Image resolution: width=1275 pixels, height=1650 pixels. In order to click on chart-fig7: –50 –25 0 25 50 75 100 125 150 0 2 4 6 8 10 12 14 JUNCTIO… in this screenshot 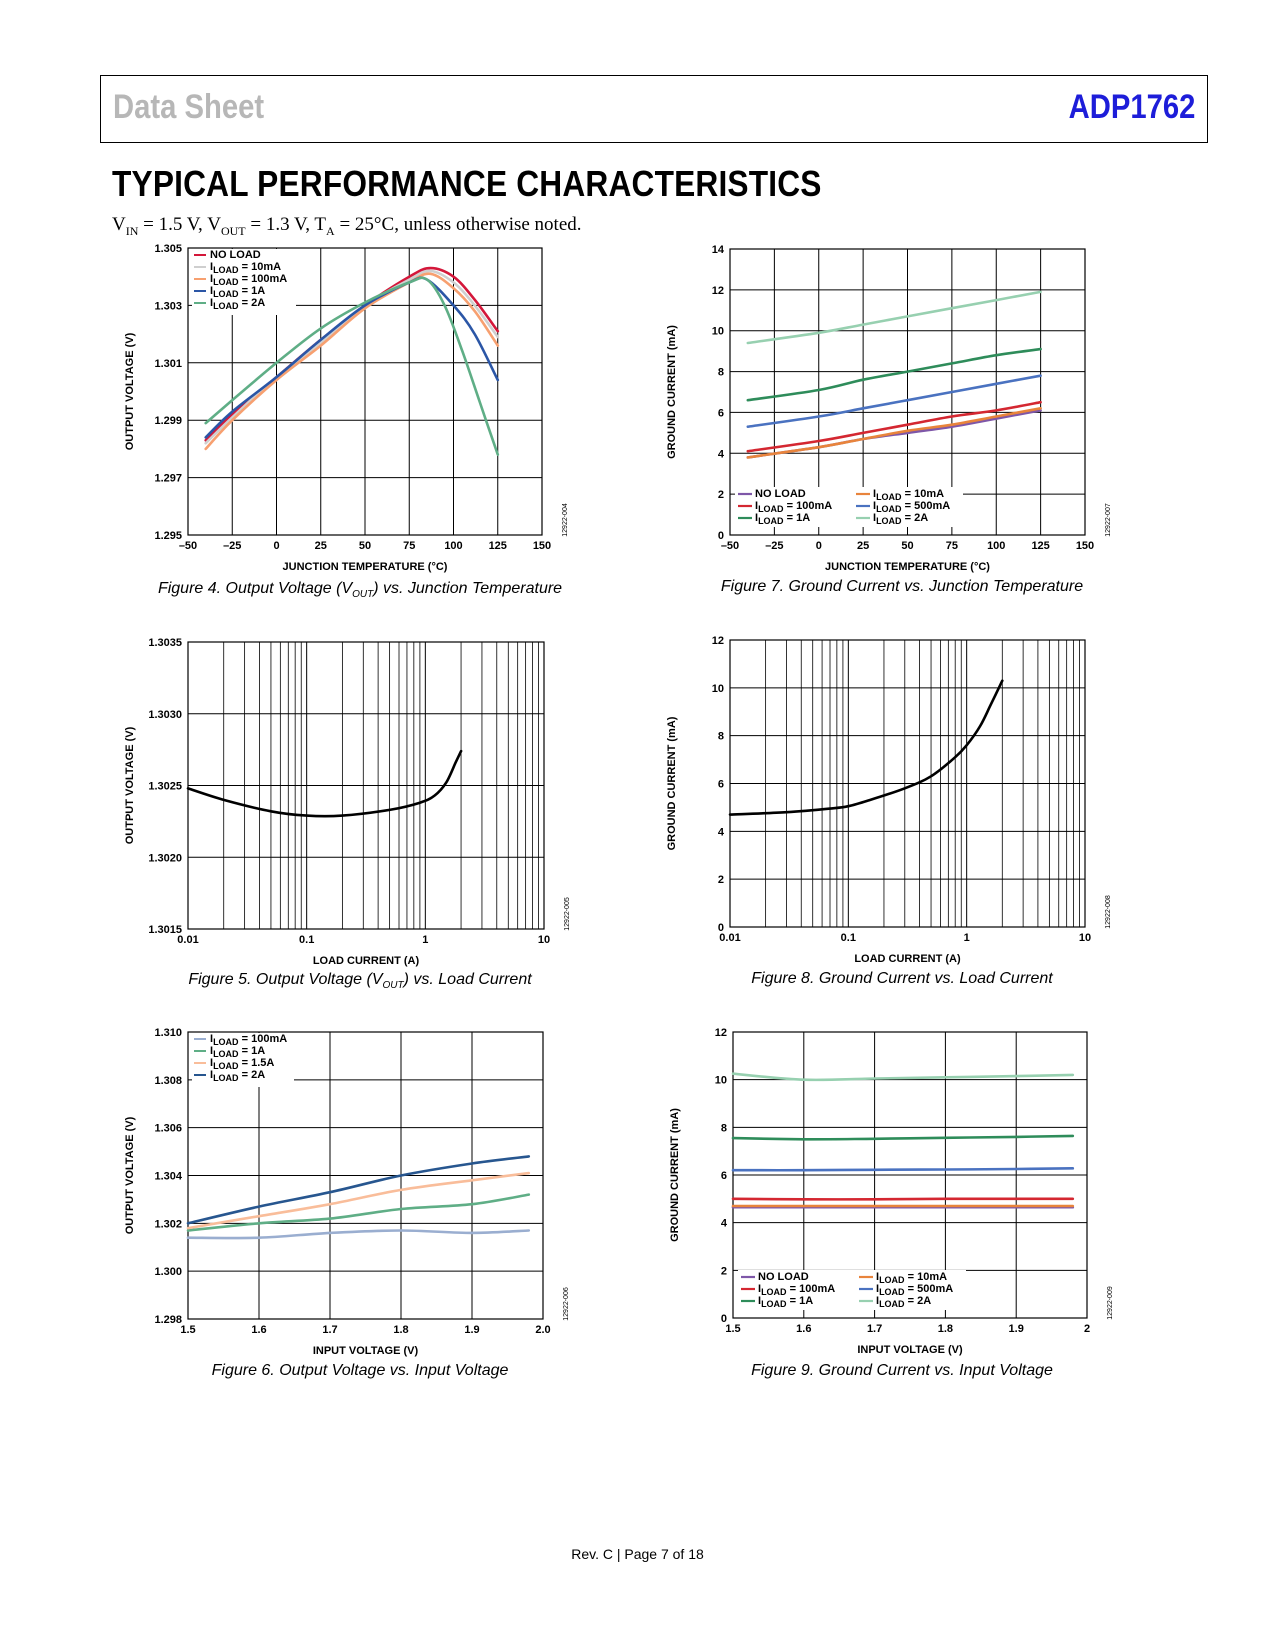, I will do `click(910, 414)`.